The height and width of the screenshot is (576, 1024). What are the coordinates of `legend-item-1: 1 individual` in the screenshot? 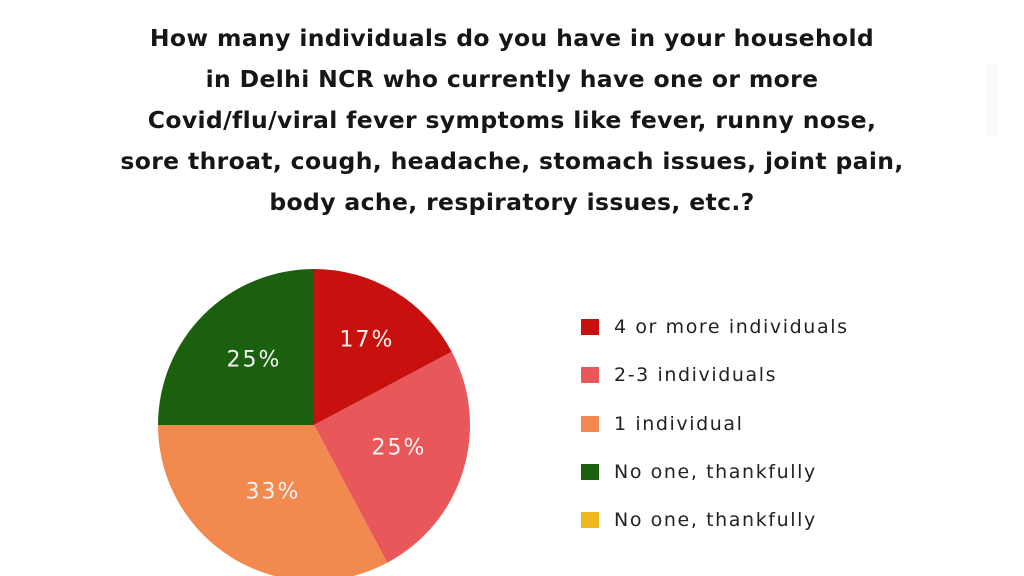 It's located at (715, 424).